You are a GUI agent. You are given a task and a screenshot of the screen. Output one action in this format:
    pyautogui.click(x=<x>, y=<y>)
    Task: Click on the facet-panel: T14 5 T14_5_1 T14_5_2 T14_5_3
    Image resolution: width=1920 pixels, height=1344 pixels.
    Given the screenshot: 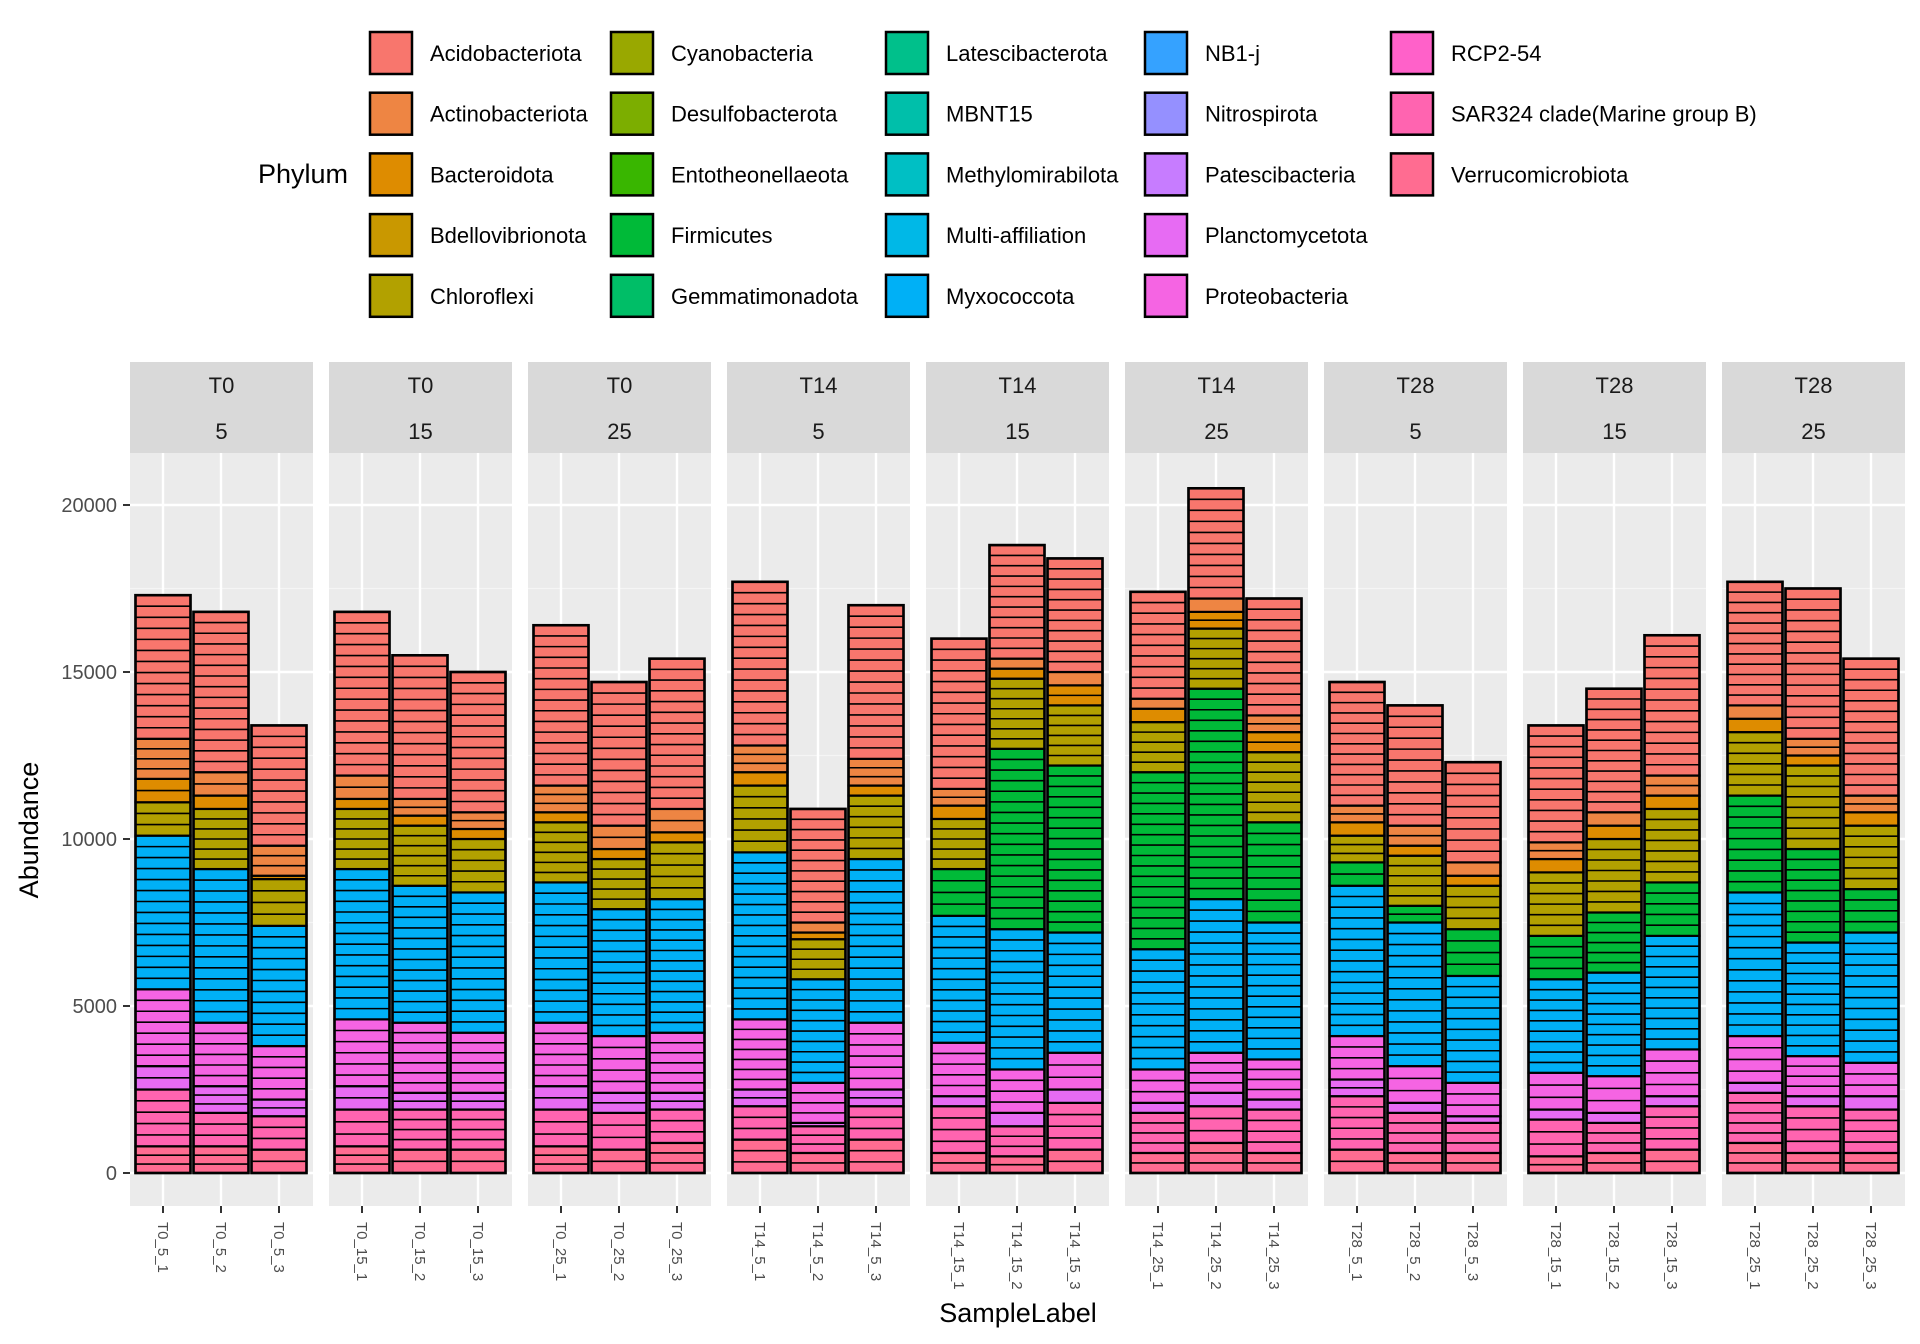 What is the action you would take?
    pyautogui.click(x=818, y=821)
    